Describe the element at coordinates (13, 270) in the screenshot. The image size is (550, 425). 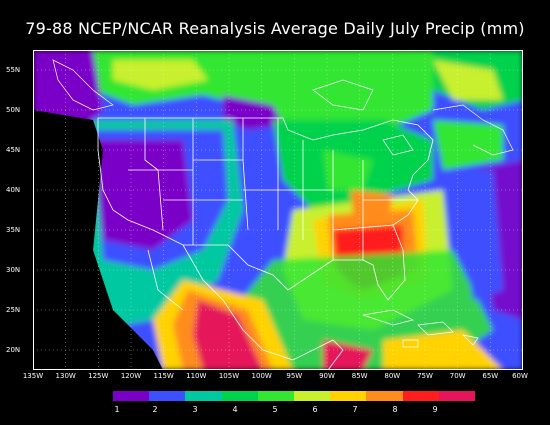
I see `lat-label: 30N` at that location.